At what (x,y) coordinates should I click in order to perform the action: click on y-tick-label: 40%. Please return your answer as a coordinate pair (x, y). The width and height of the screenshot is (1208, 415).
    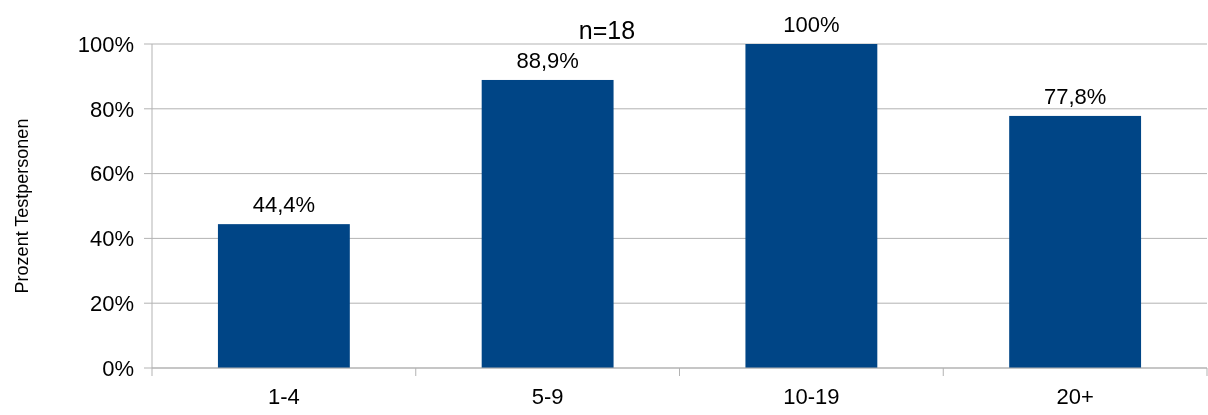
    Looking at the image, I should click on (111, 239).